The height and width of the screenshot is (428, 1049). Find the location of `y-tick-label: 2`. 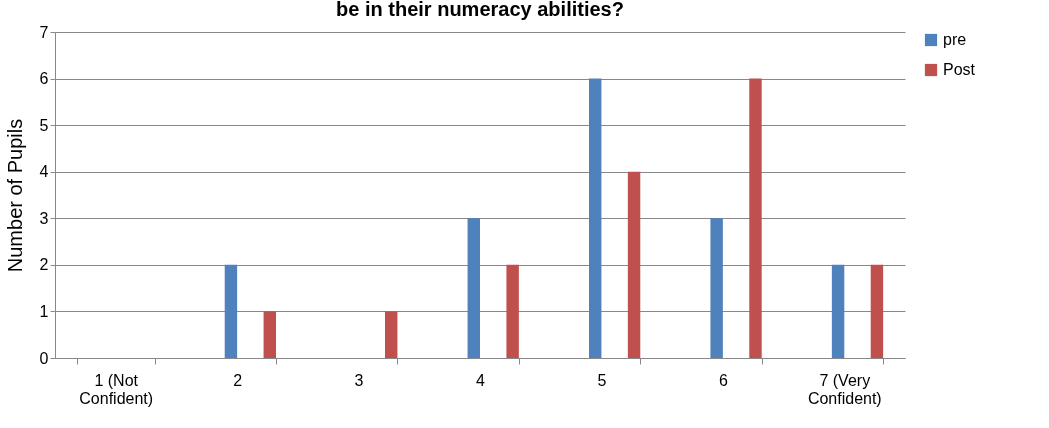

y-tick-label: 2 is located at coordinates (44, 265).